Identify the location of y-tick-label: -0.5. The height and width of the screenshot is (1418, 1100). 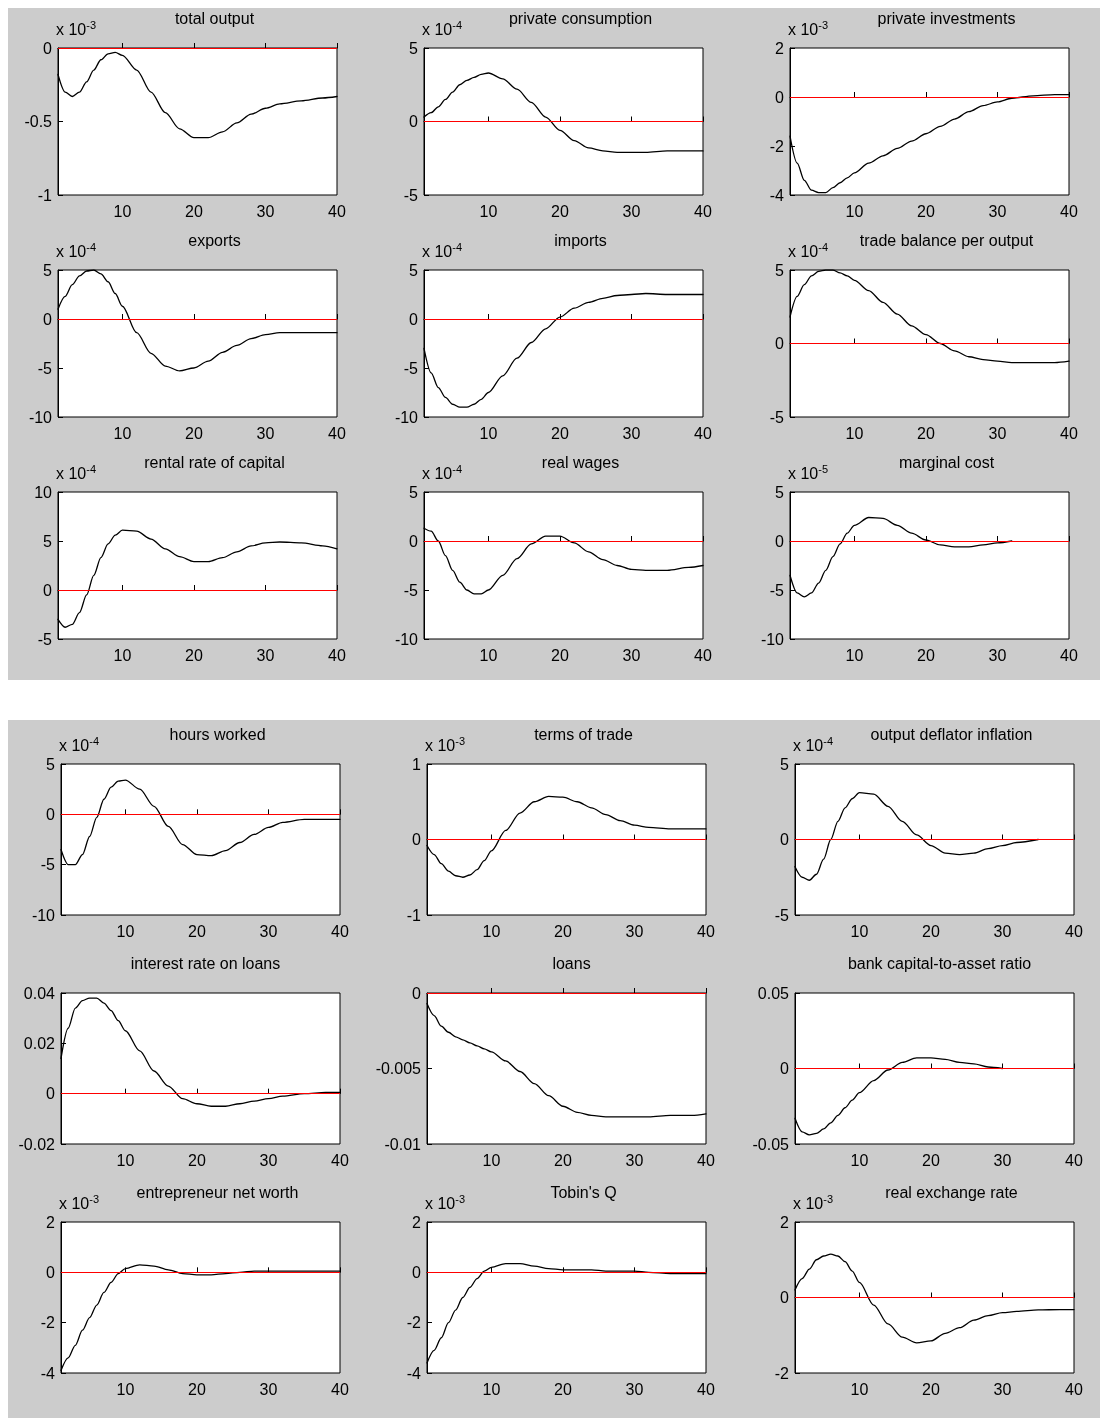
(38, 121).